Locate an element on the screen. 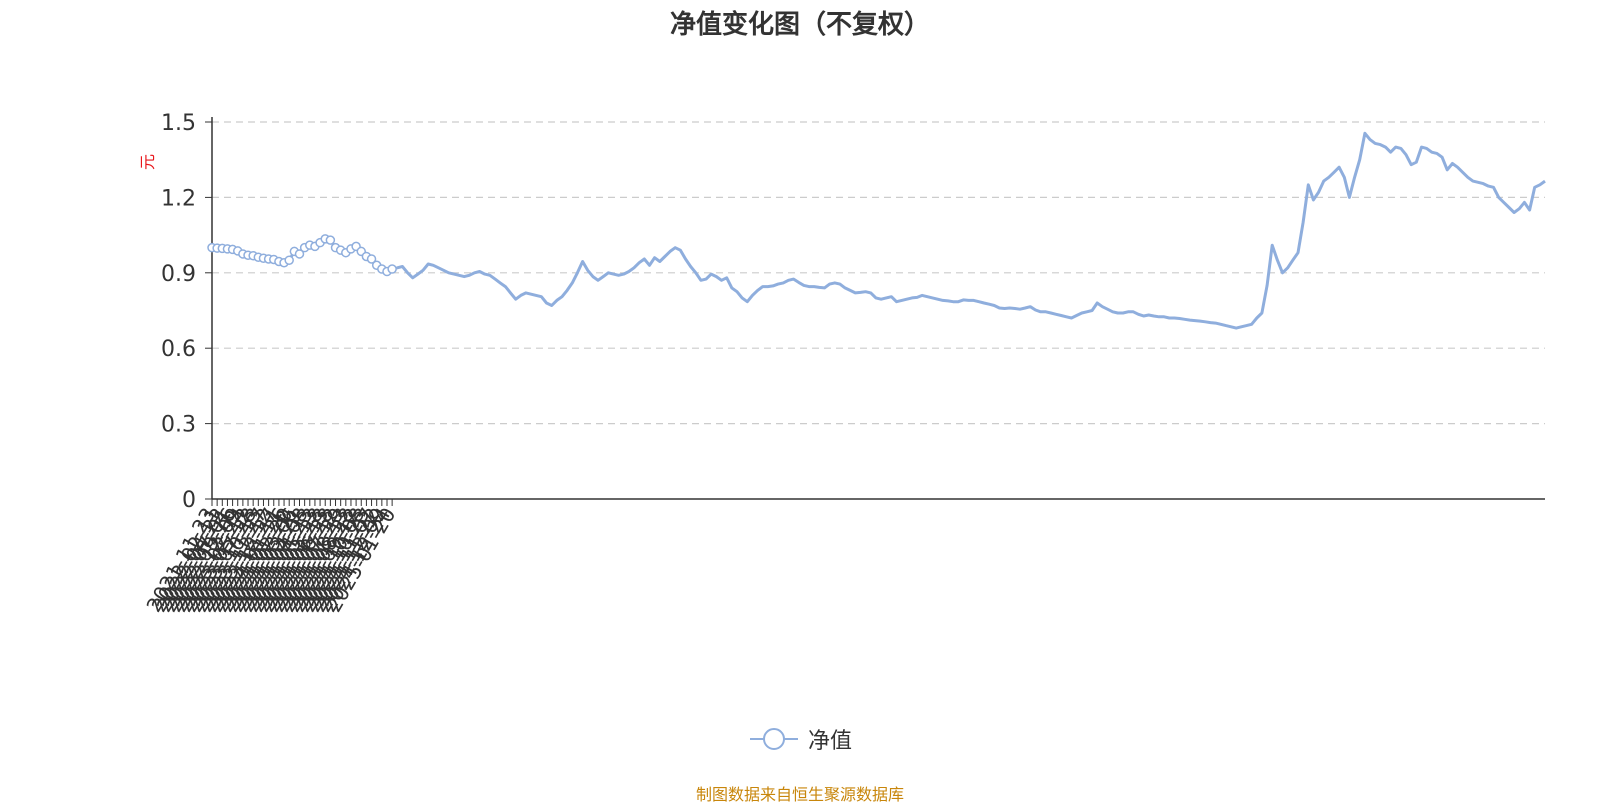 Image resolution: width=1600 pixels, height=805 pixels. legend: 净值 is located at coordinates (800, 739).